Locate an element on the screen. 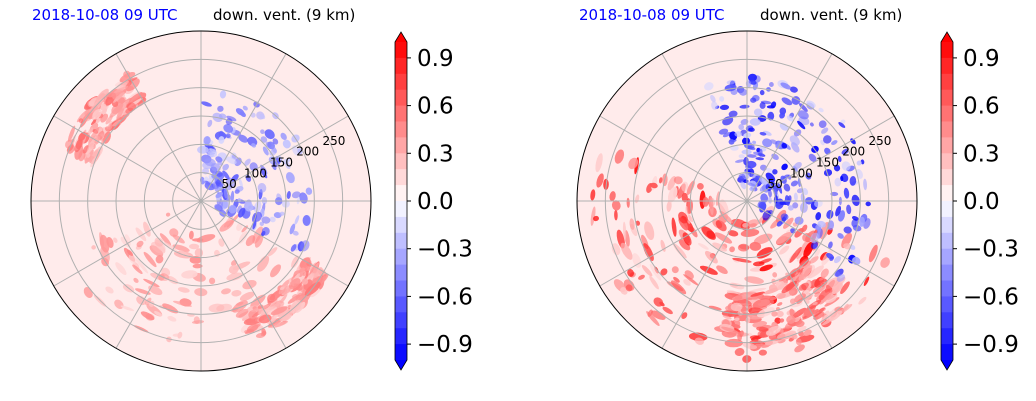 This screenshot has width=1036, height=401. colorbar-extend-max is located at coordinates (947, 37).